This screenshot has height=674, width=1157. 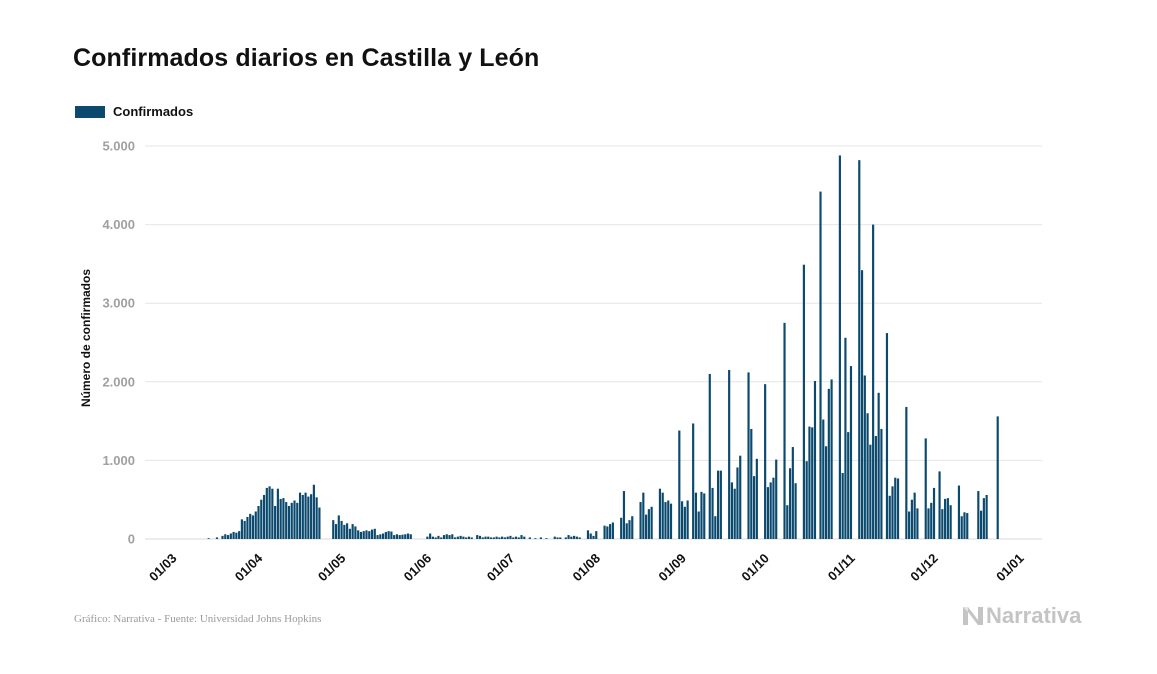 I want to click on chart-legend: Confirmados, so click(x=134, y=111).